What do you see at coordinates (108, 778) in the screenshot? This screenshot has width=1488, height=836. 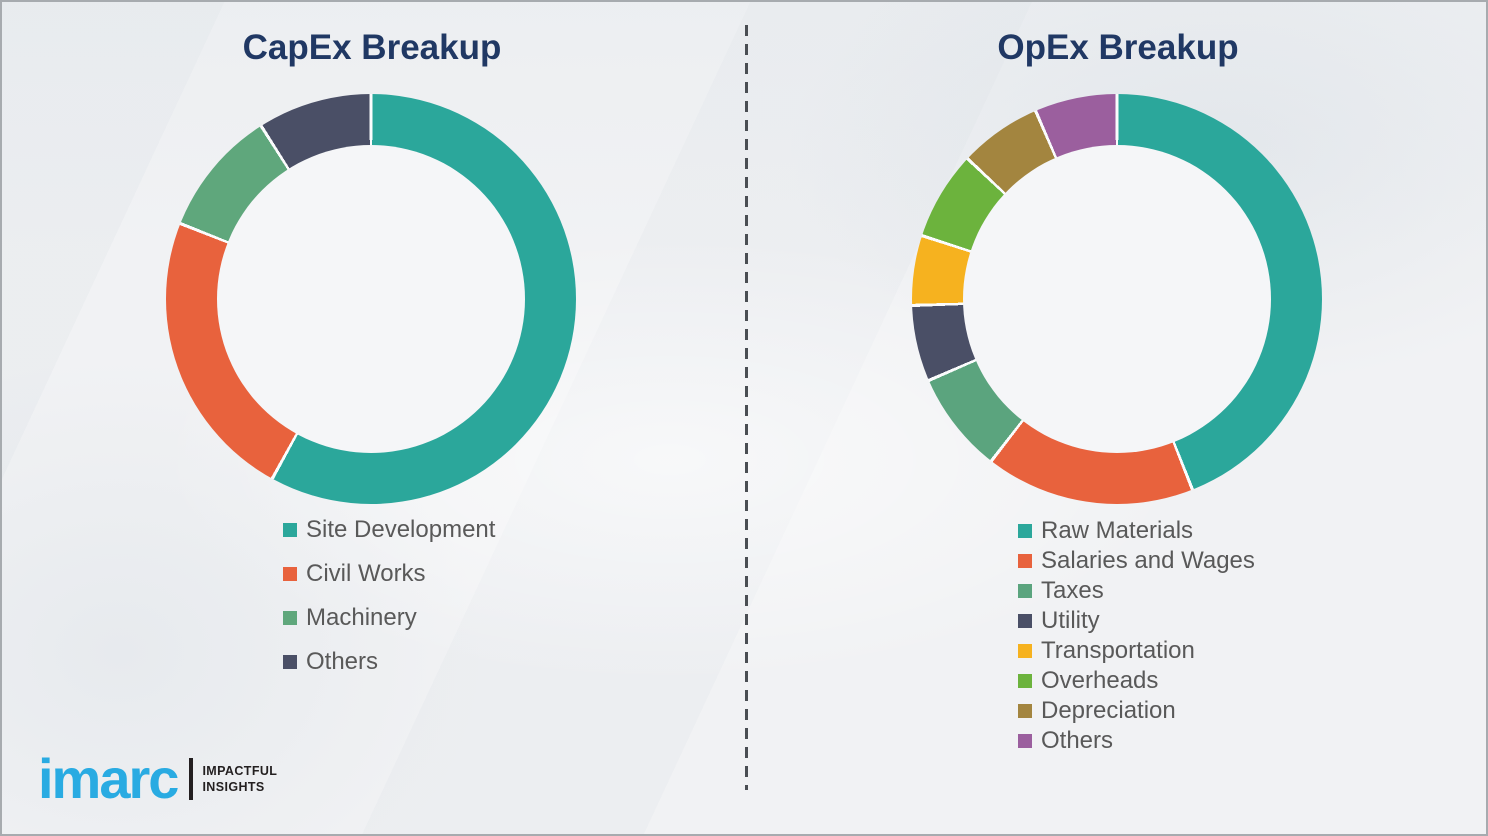 I see `imarc-wordmark: imarc` at bounding box center [108, 778].